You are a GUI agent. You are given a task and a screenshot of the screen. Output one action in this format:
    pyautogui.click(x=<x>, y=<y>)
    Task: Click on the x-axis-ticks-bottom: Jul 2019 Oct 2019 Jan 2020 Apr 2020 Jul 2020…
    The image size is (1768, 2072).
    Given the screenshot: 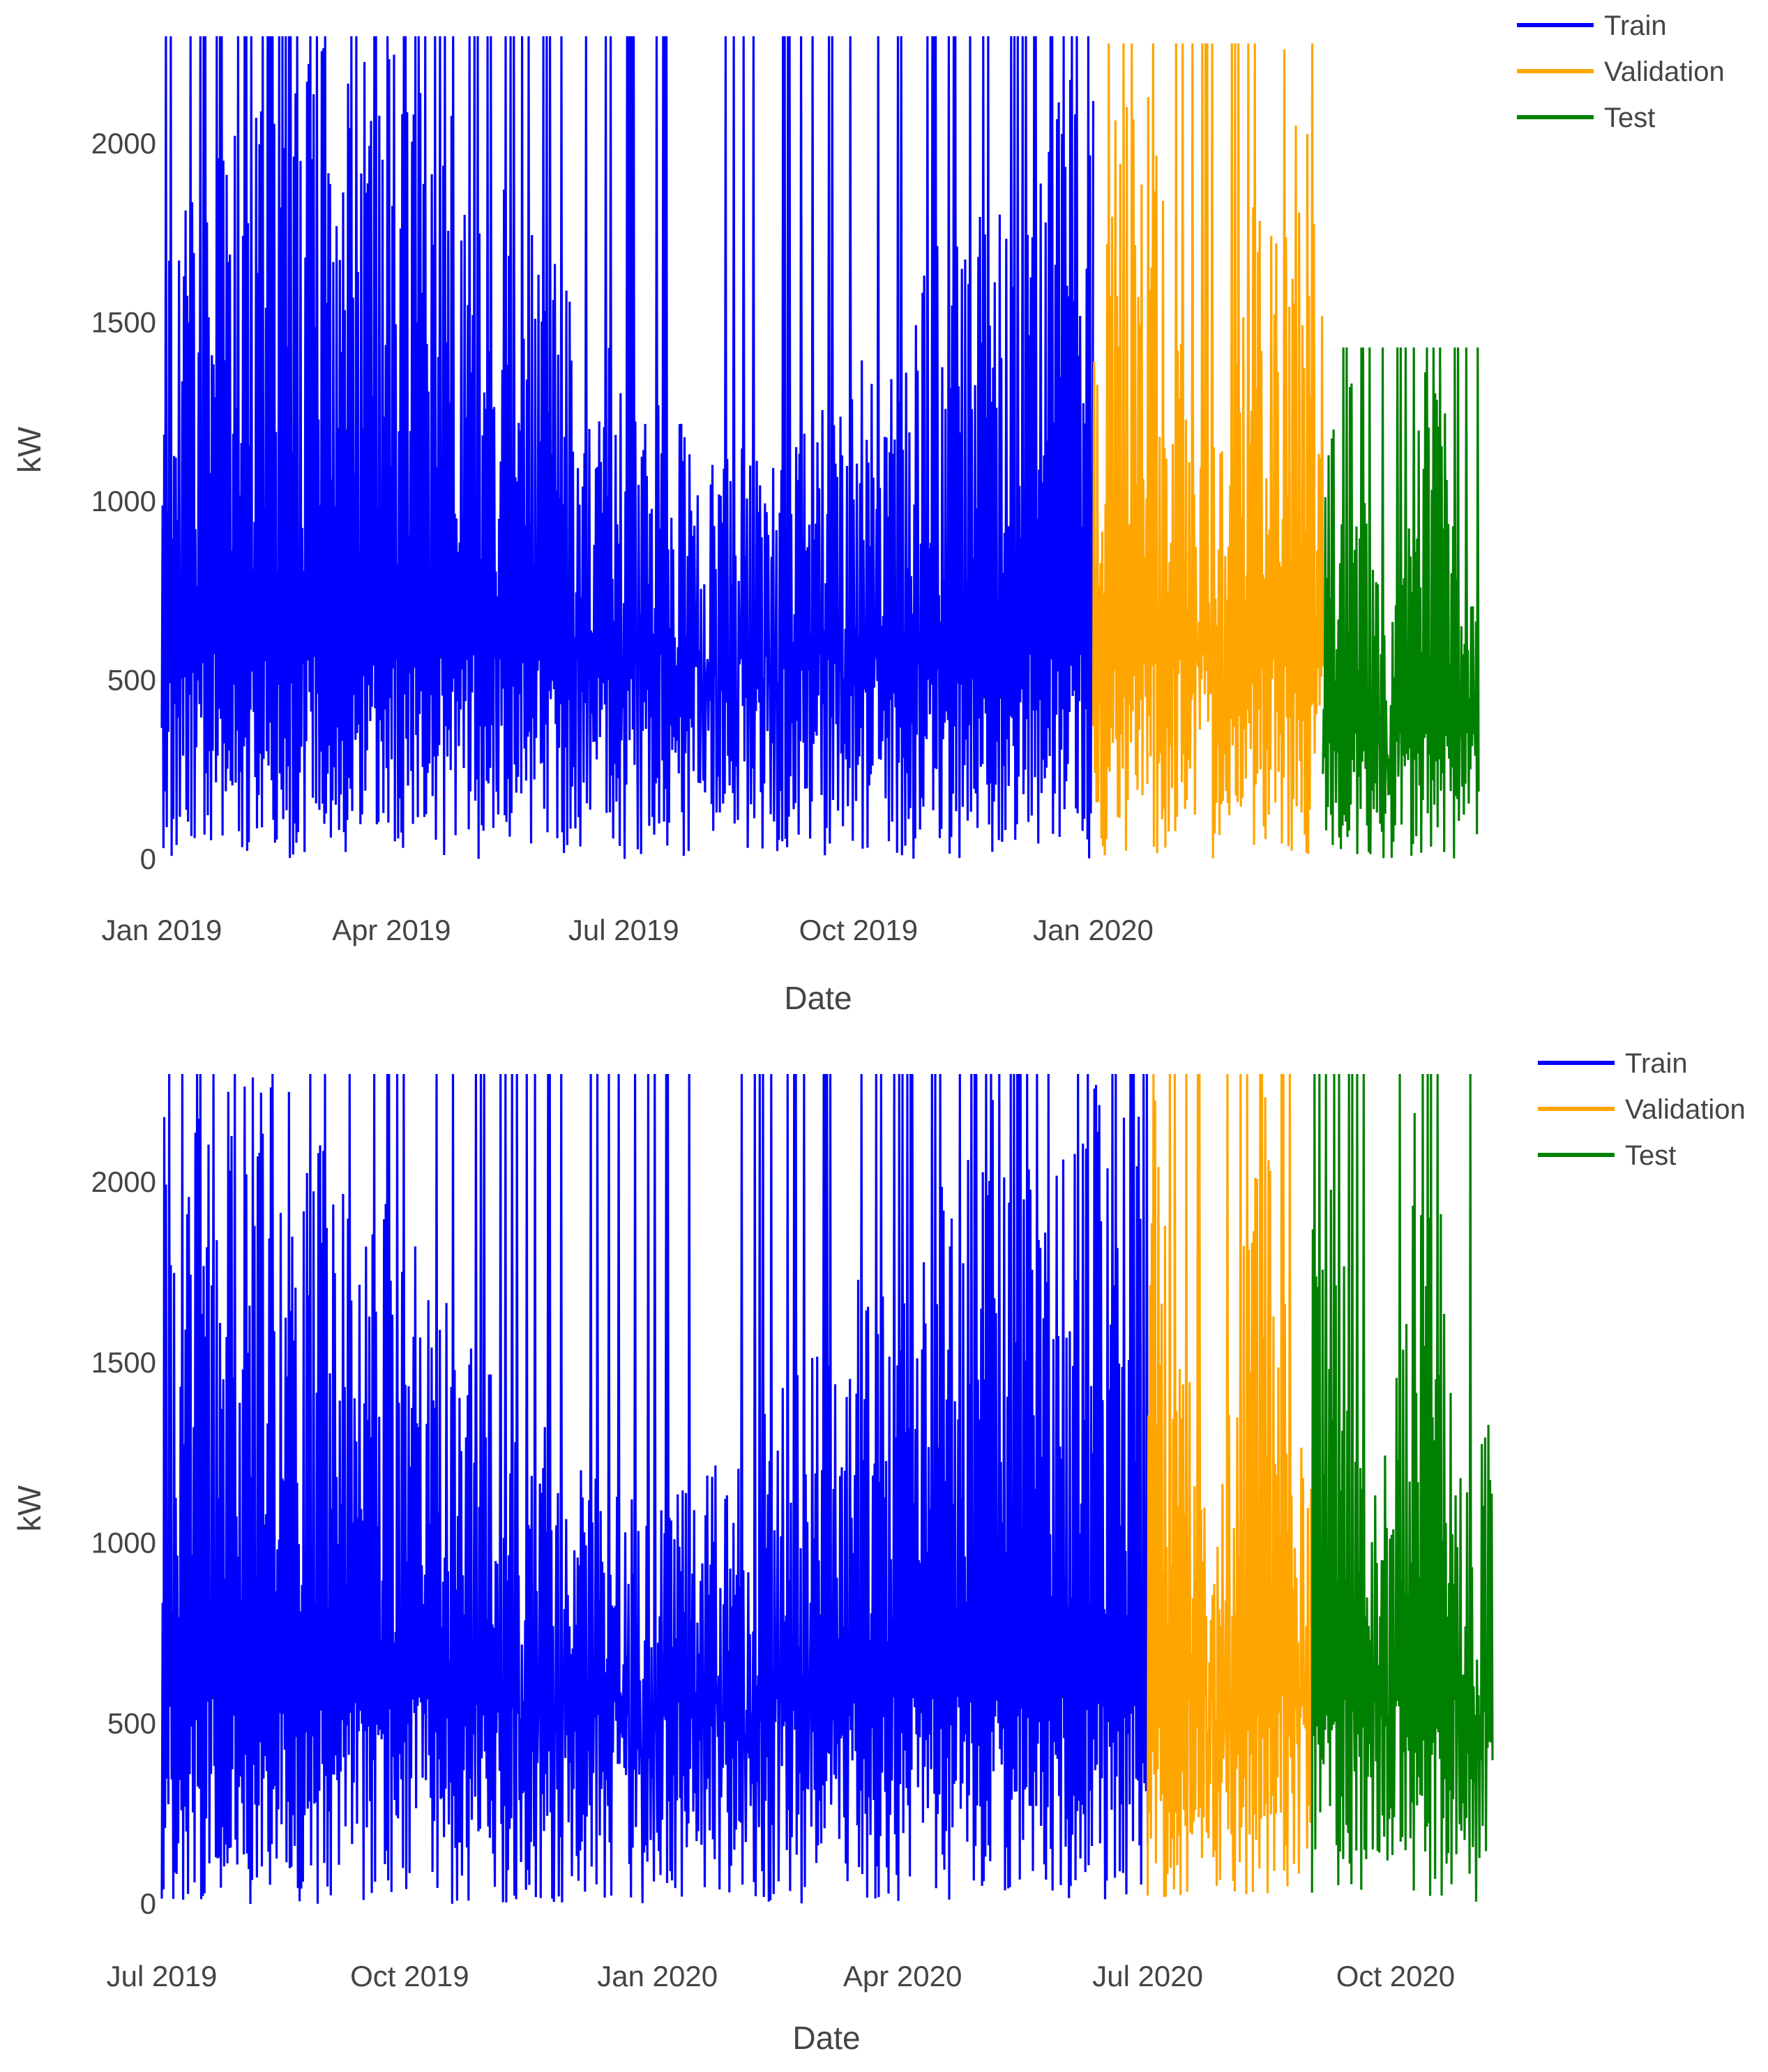 What is the action you would take?
    pyautogui.click(x=781, y=1976)
    